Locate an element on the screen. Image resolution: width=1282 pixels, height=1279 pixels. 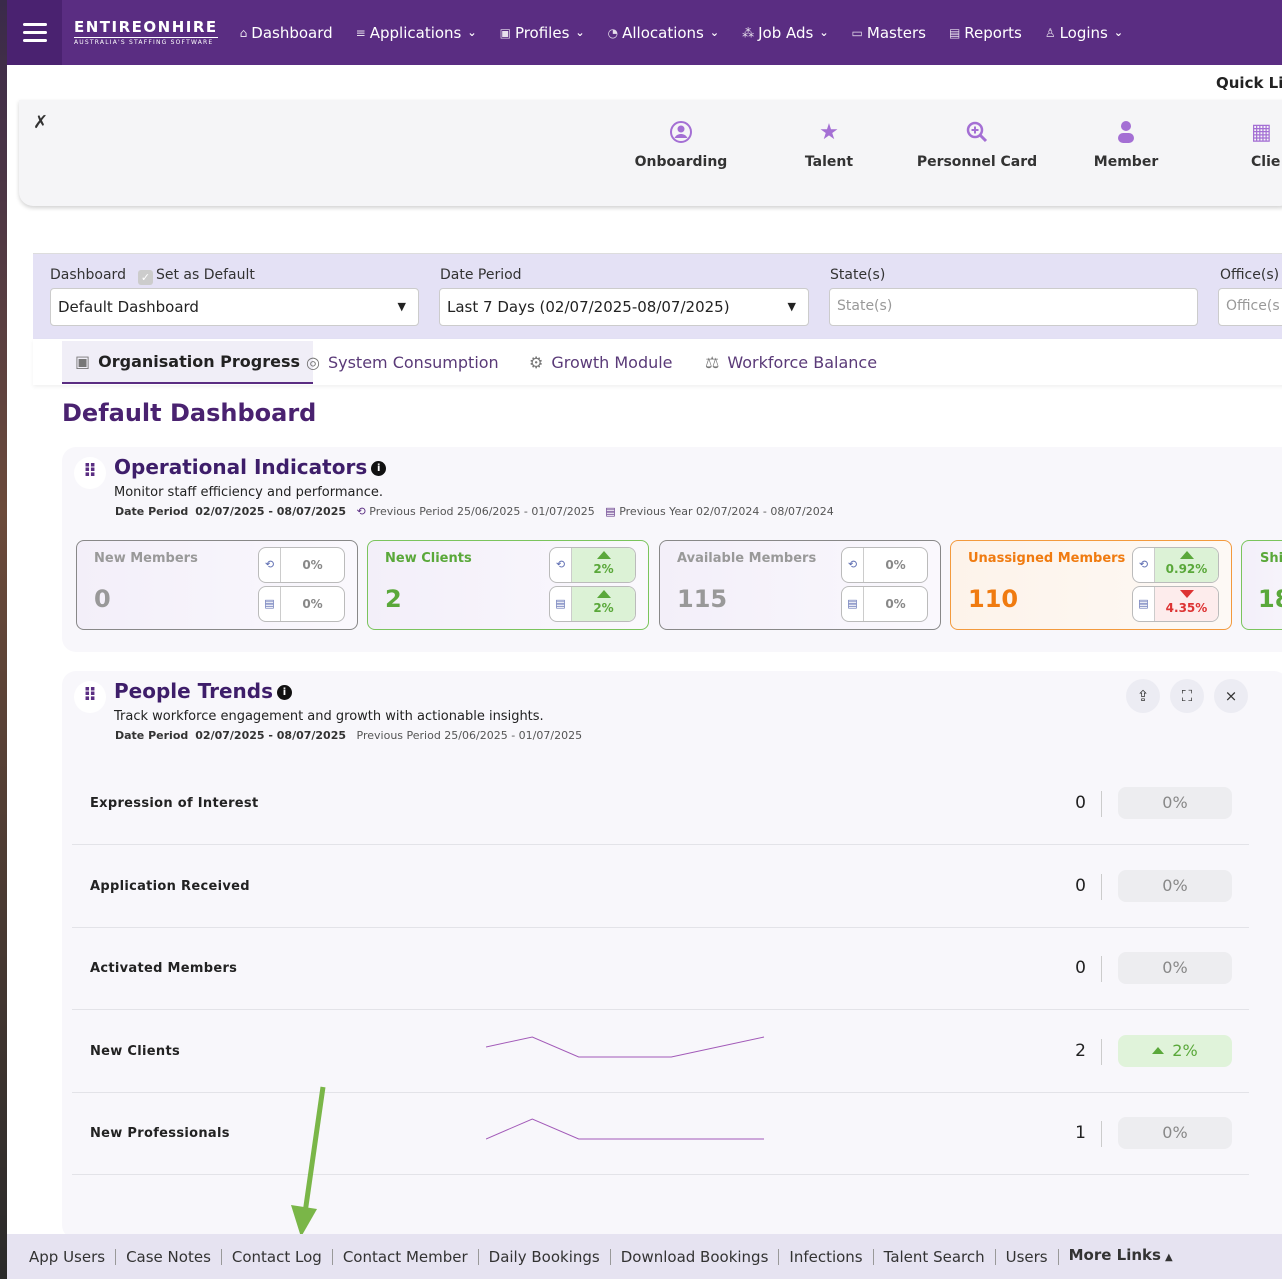
nav-masters: ▭ Masters is located at coordinates (889, 33).